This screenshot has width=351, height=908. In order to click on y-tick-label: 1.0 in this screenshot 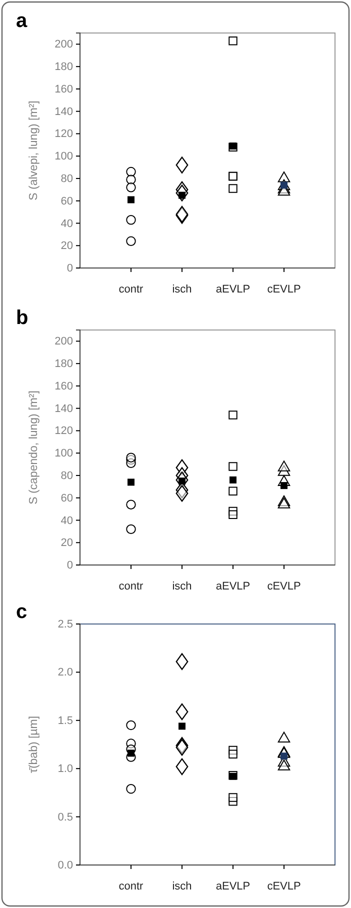, I will do `click(65, 769)`.